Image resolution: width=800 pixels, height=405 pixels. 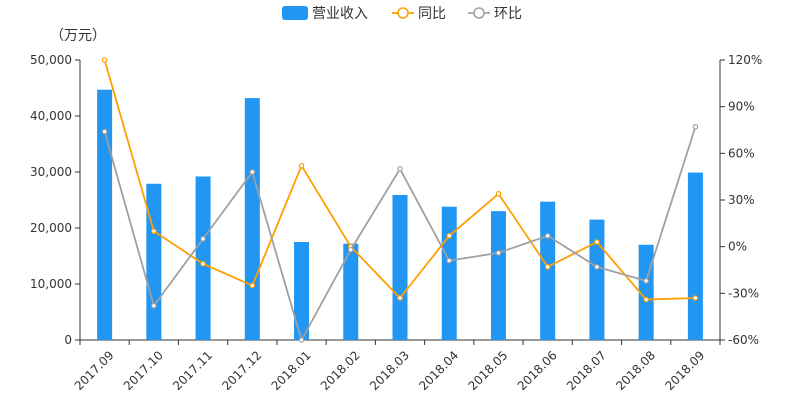 What do you see at coordinates (51, 172) in the screenshot?
I see `left-tick-label: 30,000` at bounding box center [51, 172].